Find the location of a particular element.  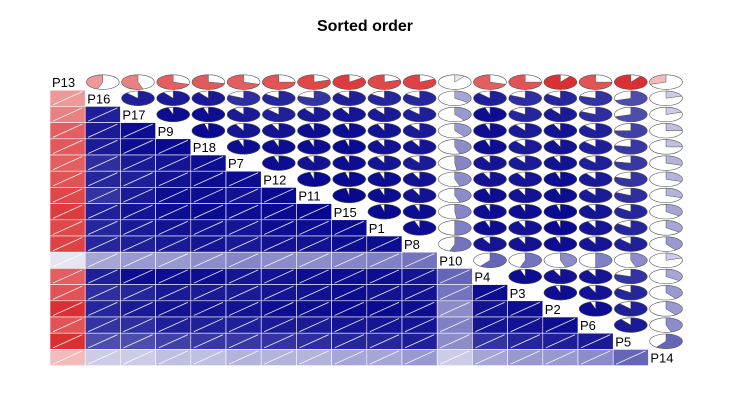

pie-cell-P11-P3 is located at coordinates (525, 195).